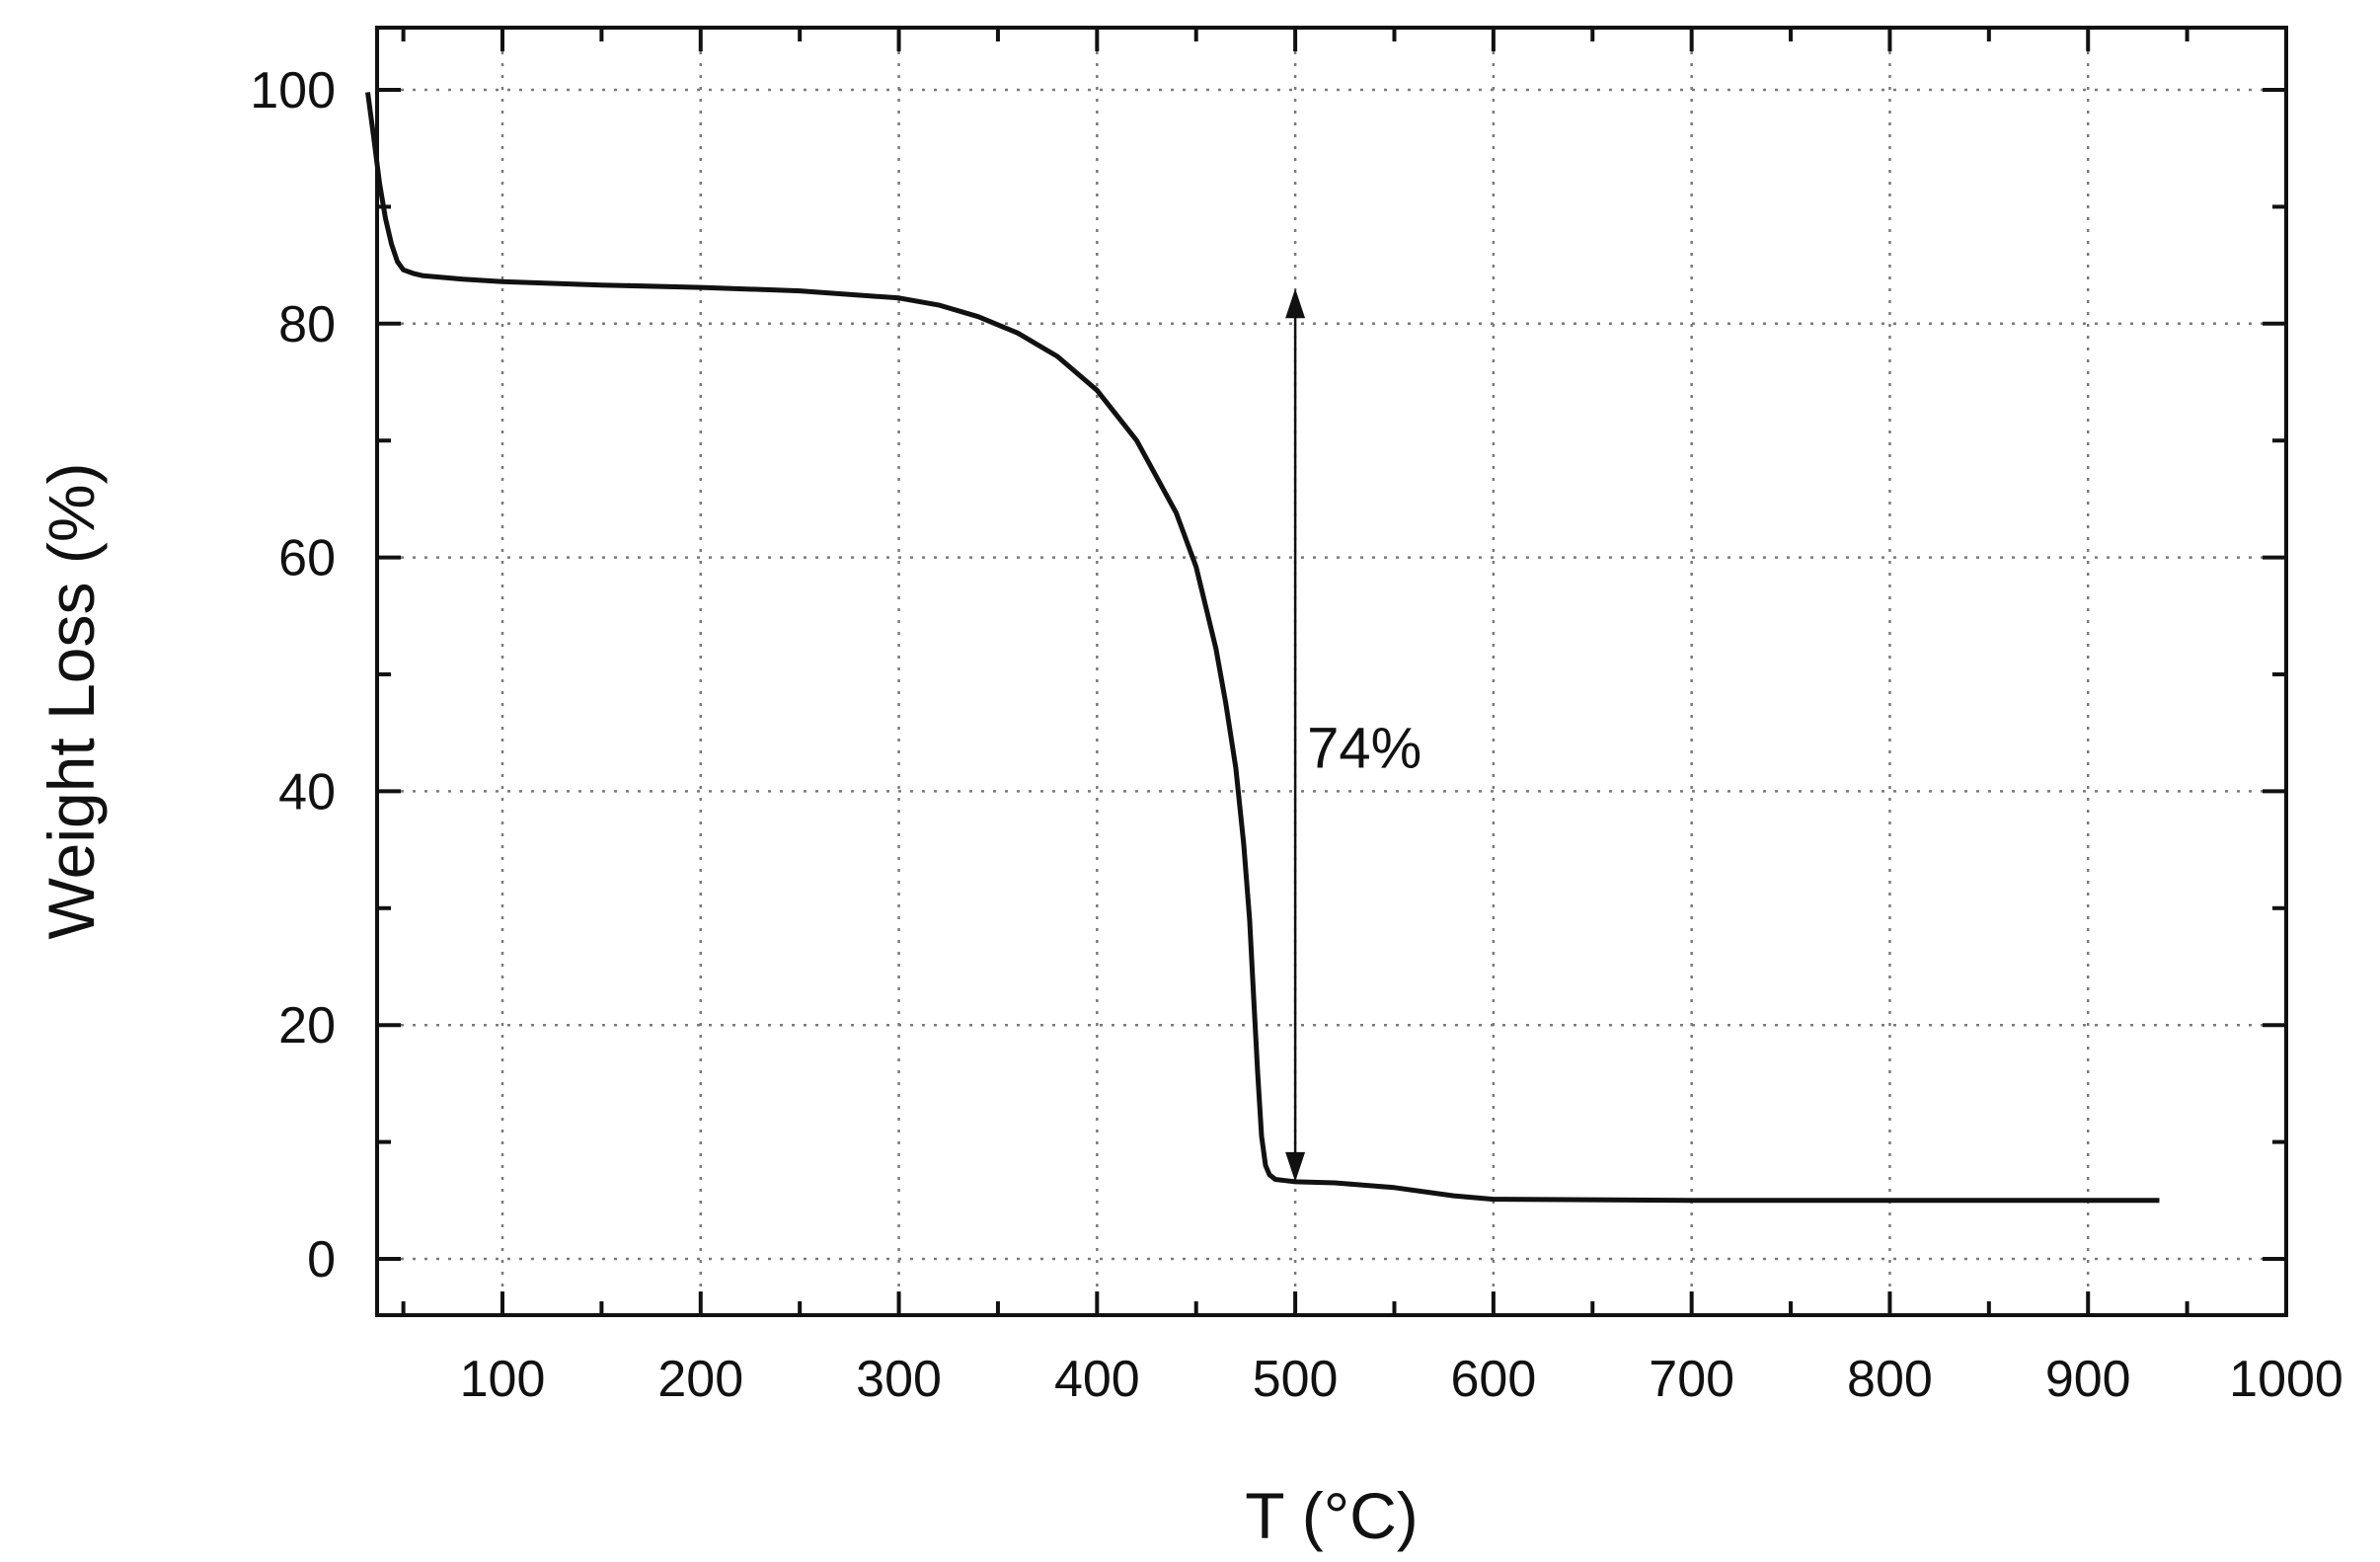  Describe the element at coordinates (307, 1025) in the screenshot. I see `y-tick-label: 20` at that location.